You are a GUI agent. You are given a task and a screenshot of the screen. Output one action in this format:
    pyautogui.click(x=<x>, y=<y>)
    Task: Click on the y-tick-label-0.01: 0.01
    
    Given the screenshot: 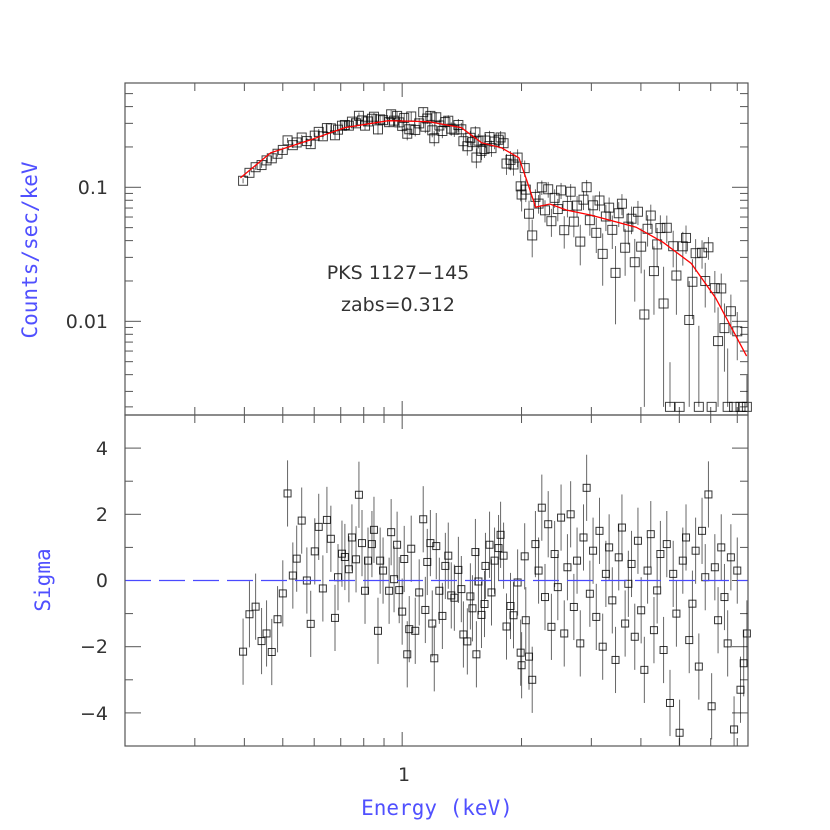 What is the action you would take?
    pyautogui.click(x=87, y=322)
    